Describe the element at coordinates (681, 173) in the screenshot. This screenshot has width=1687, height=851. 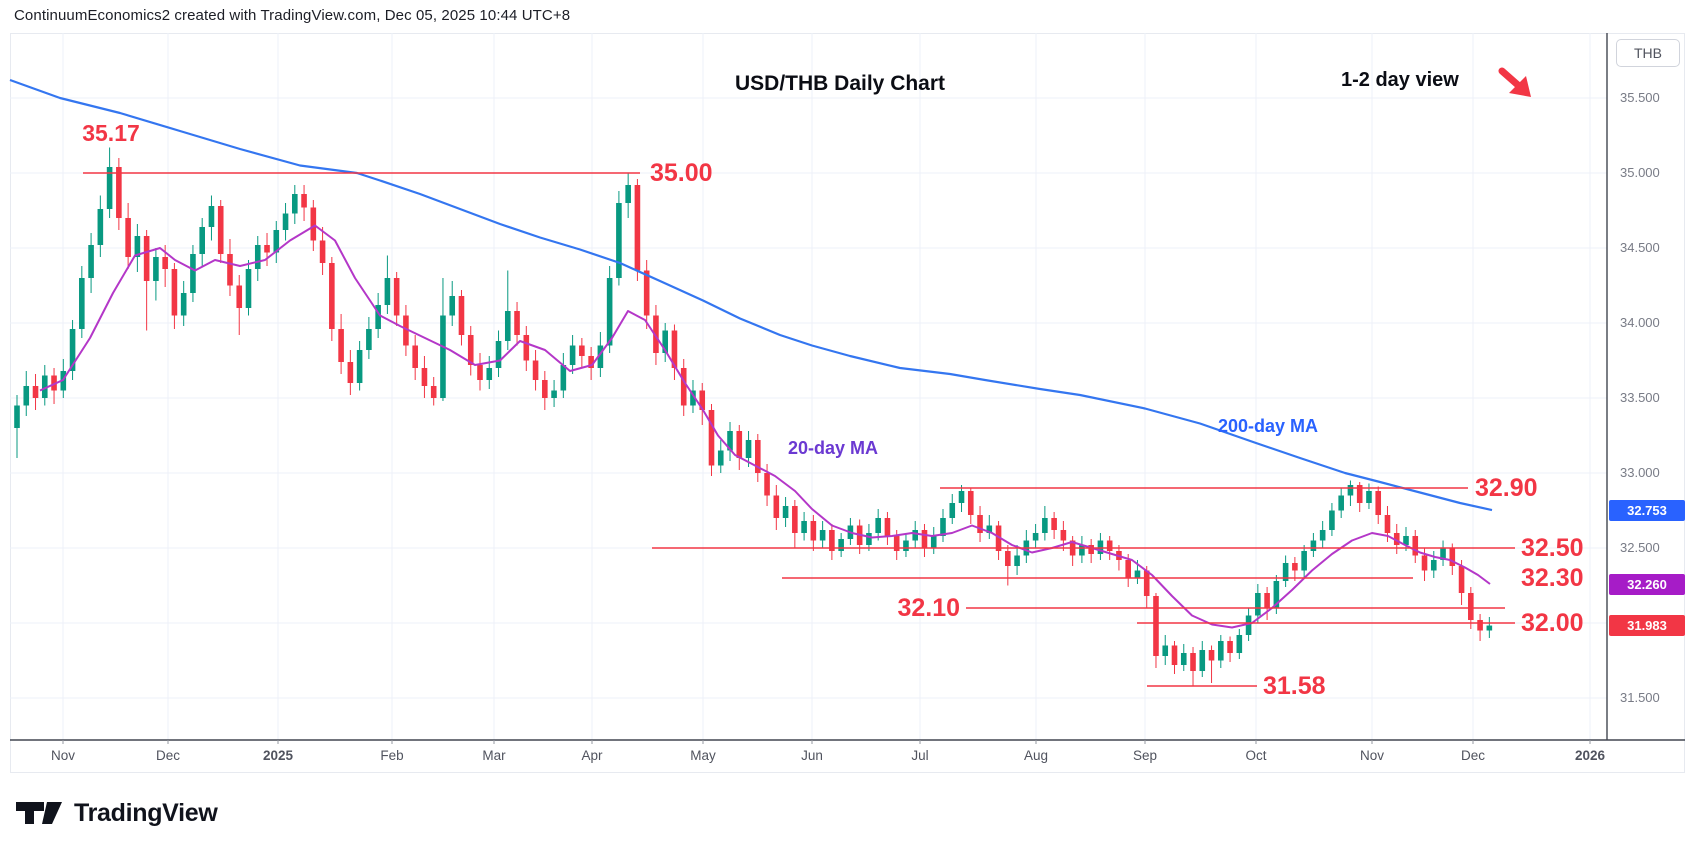
I see `level-label: 35.00` at that location.